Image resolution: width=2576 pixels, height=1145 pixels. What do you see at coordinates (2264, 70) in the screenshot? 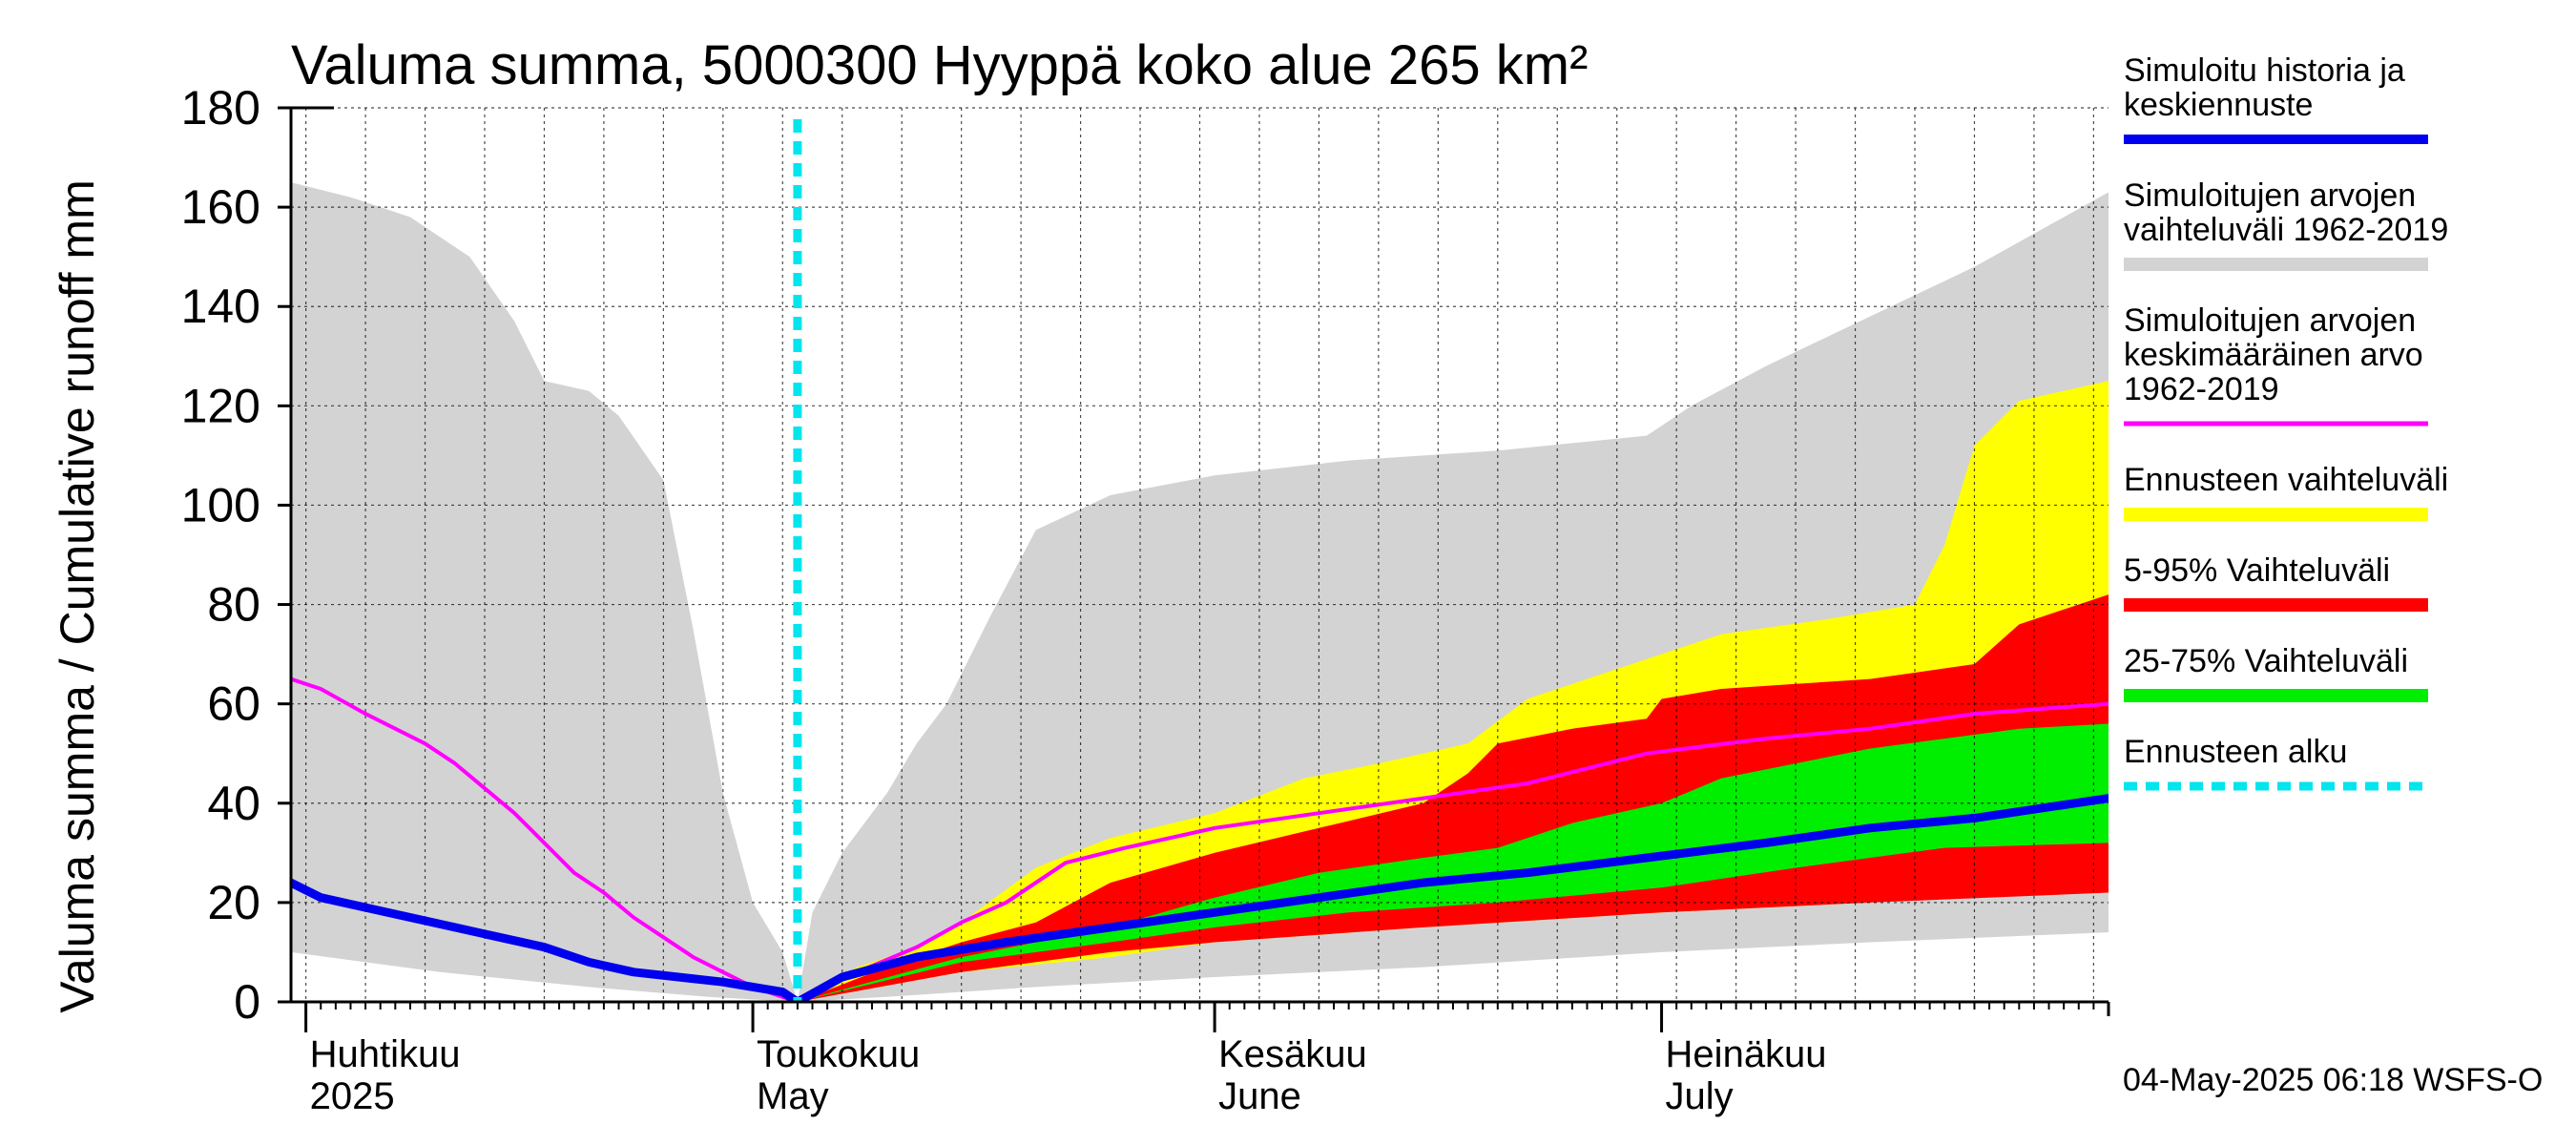
I see `legend-label: Simuloitu historia ja` at bounding box center [2264, 70].